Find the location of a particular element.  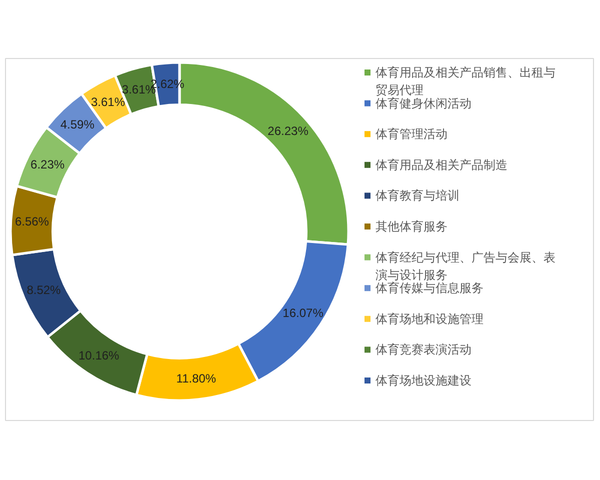

data-label: 11.80% is located at coordinates (196, 378).